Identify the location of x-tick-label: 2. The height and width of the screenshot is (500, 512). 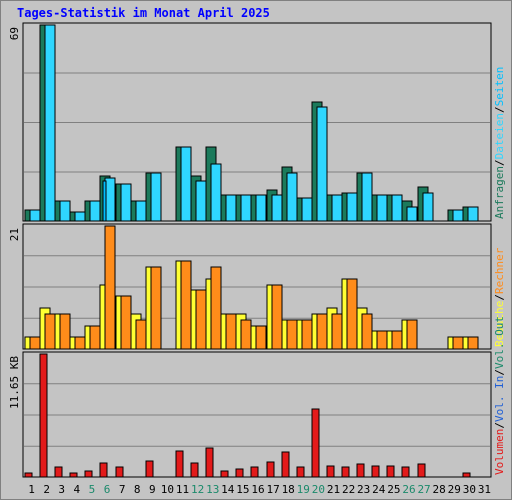
(46, 489).